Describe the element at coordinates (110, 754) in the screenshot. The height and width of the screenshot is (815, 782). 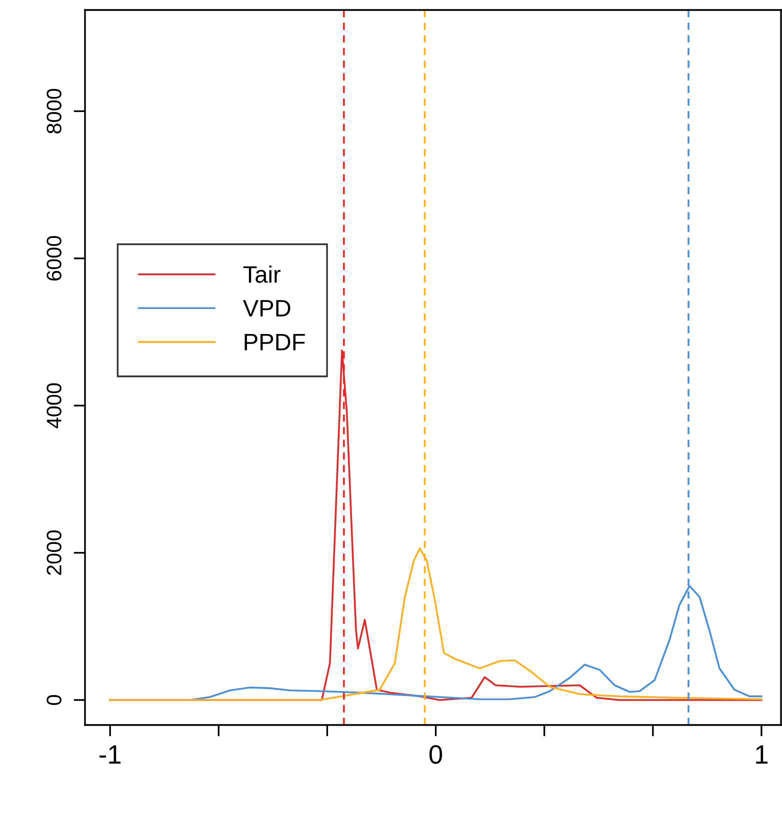
I see `x-tick-label: -1` at that location.